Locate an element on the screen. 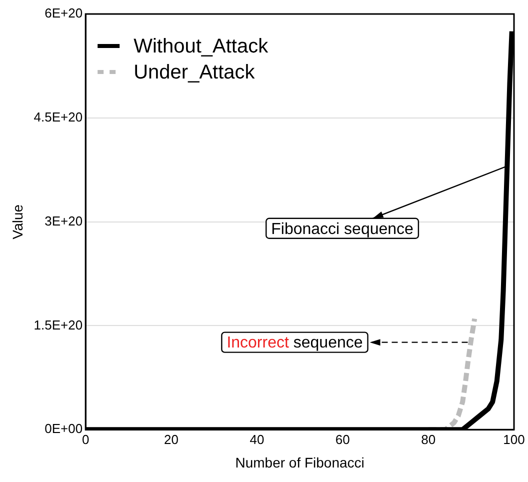 This screenshot has width=528, height=482. x-tick-label: 40 is located at coordinates (257, 439).